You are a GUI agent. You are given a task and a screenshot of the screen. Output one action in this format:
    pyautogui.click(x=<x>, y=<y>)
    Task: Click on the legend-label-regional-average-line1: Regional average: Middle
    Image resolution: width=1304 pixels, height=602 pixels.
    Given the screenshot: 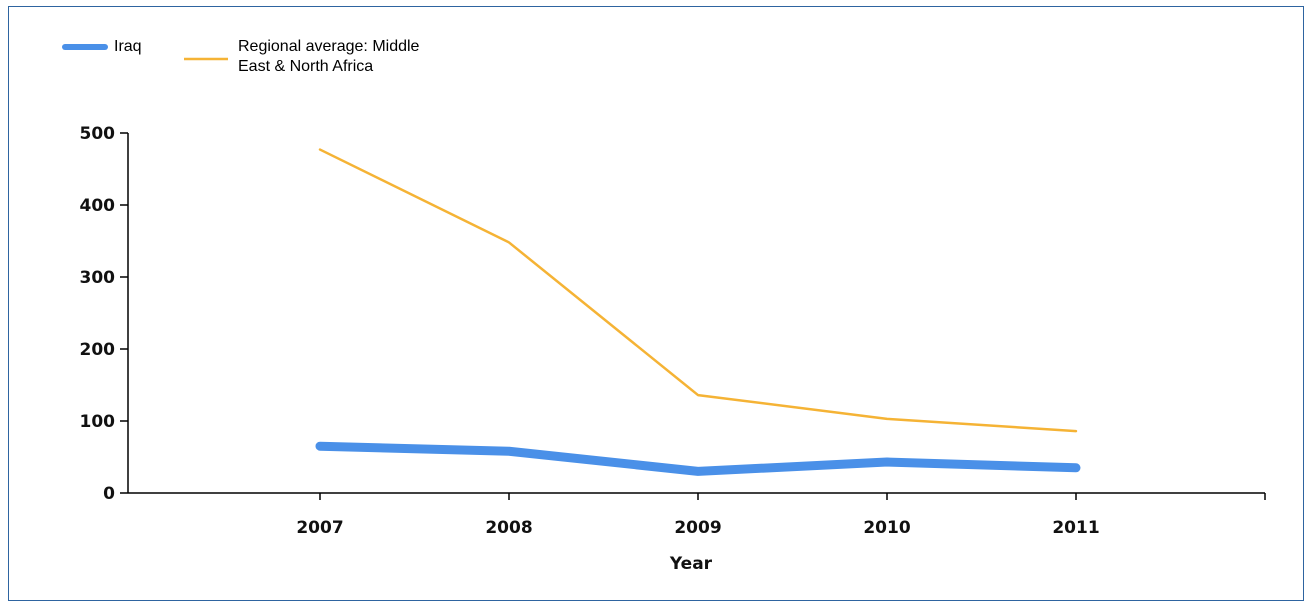 What is the action you would take?
    pyautogui.click(x=329, y=46)
    